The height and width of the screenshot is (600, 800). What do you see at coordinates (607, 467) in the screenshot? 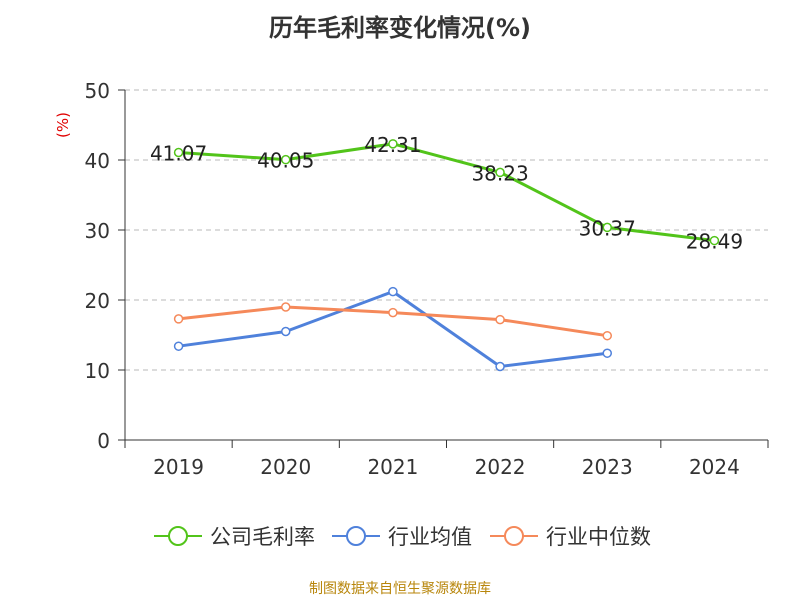
I see `x-tick-label: 2023` at bounding box center [607, 467].